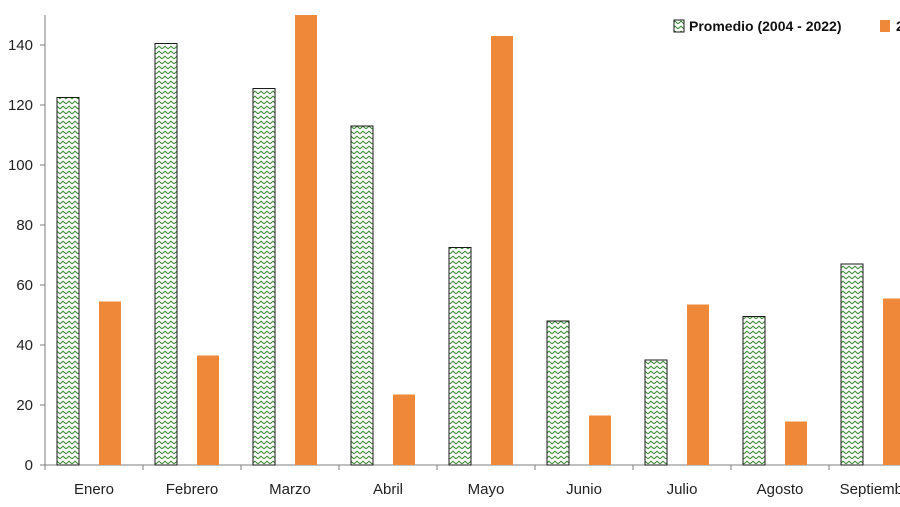 This screenshot has width=900, height=507. I want to click on y-tick-label: 100, so click(20, 165).